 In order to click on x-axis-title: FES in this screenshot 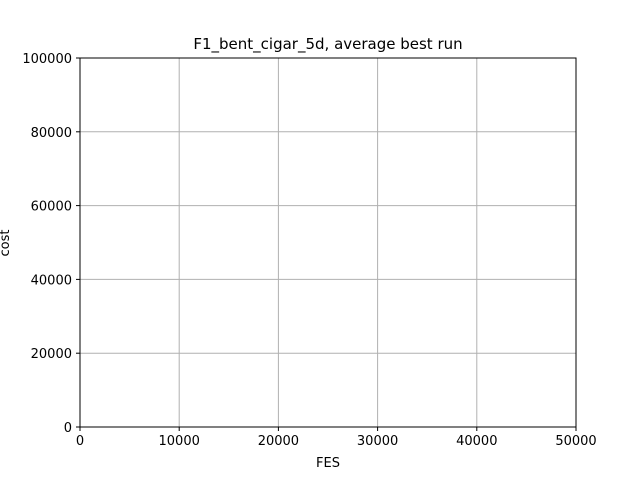, I will do `click(328, 463)`.